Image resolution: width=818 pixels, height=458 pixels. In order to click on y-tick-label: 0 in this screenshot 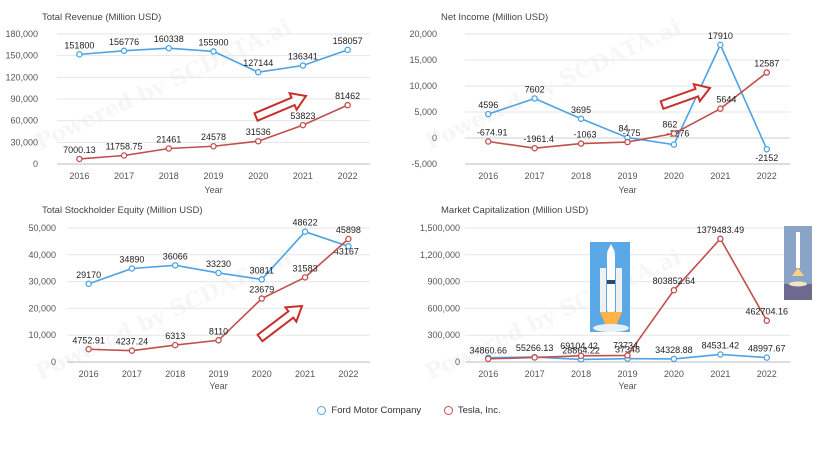, I will do `click(35, 164)`.